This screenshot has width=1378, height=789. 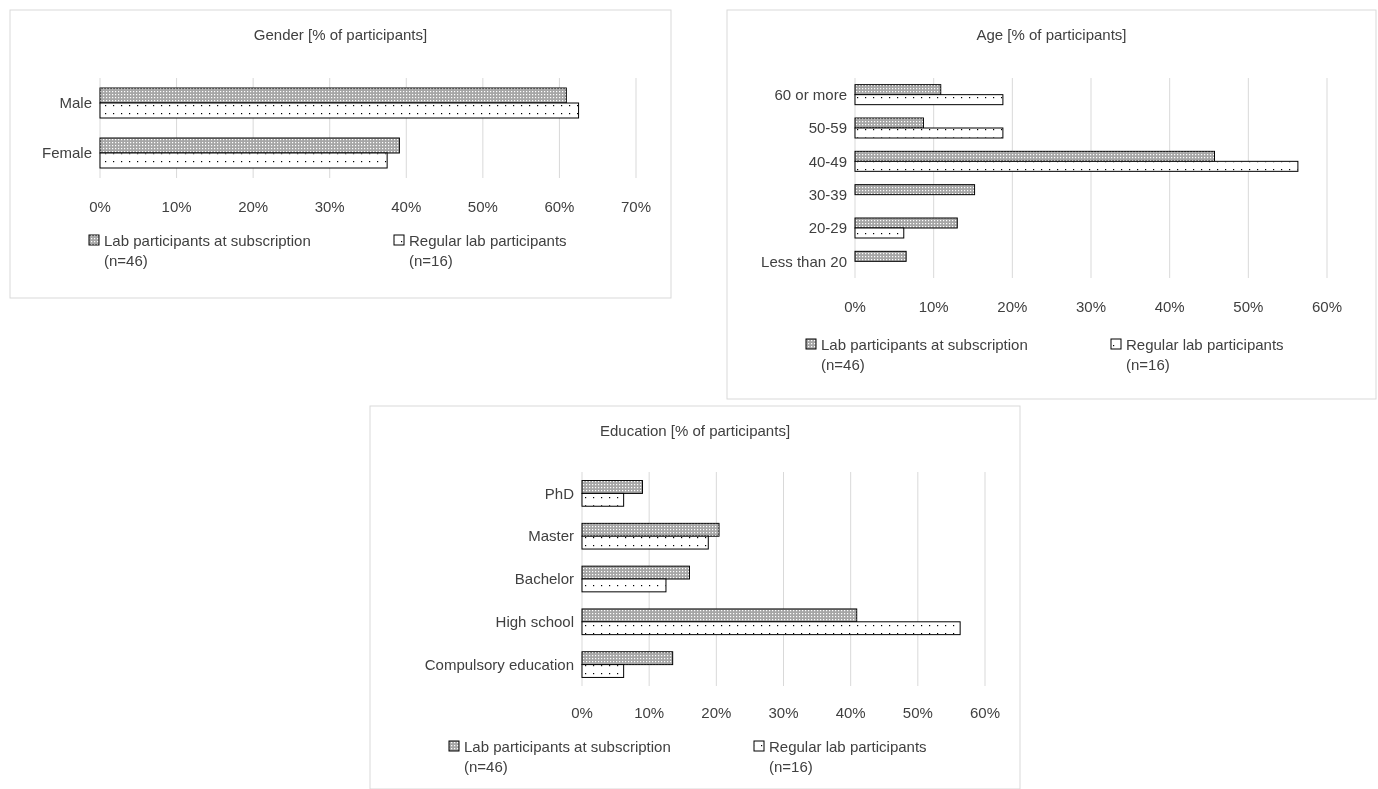 What do you see at coordinates (1051, 34) in the screenshot?
I see `chart-title: Age [% of participants]` at bounding box center [1051, 34].